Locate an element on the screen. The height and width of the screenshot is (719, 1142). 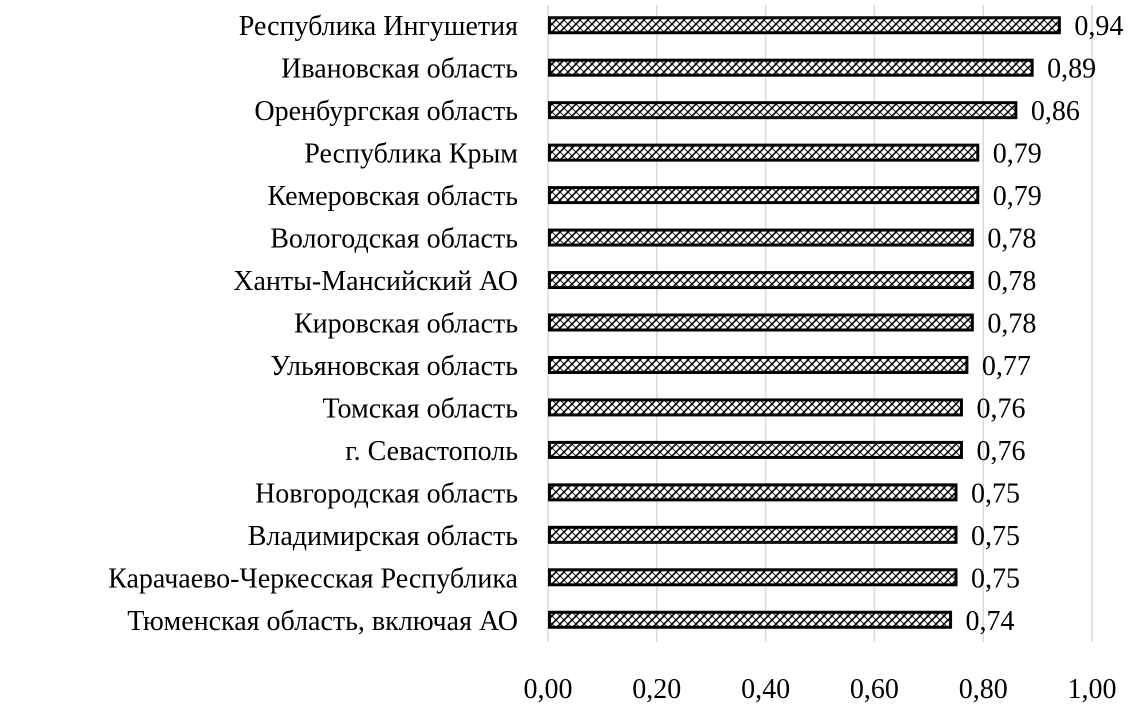
category-label: Республика Крым is located at coordinates (411, 154).